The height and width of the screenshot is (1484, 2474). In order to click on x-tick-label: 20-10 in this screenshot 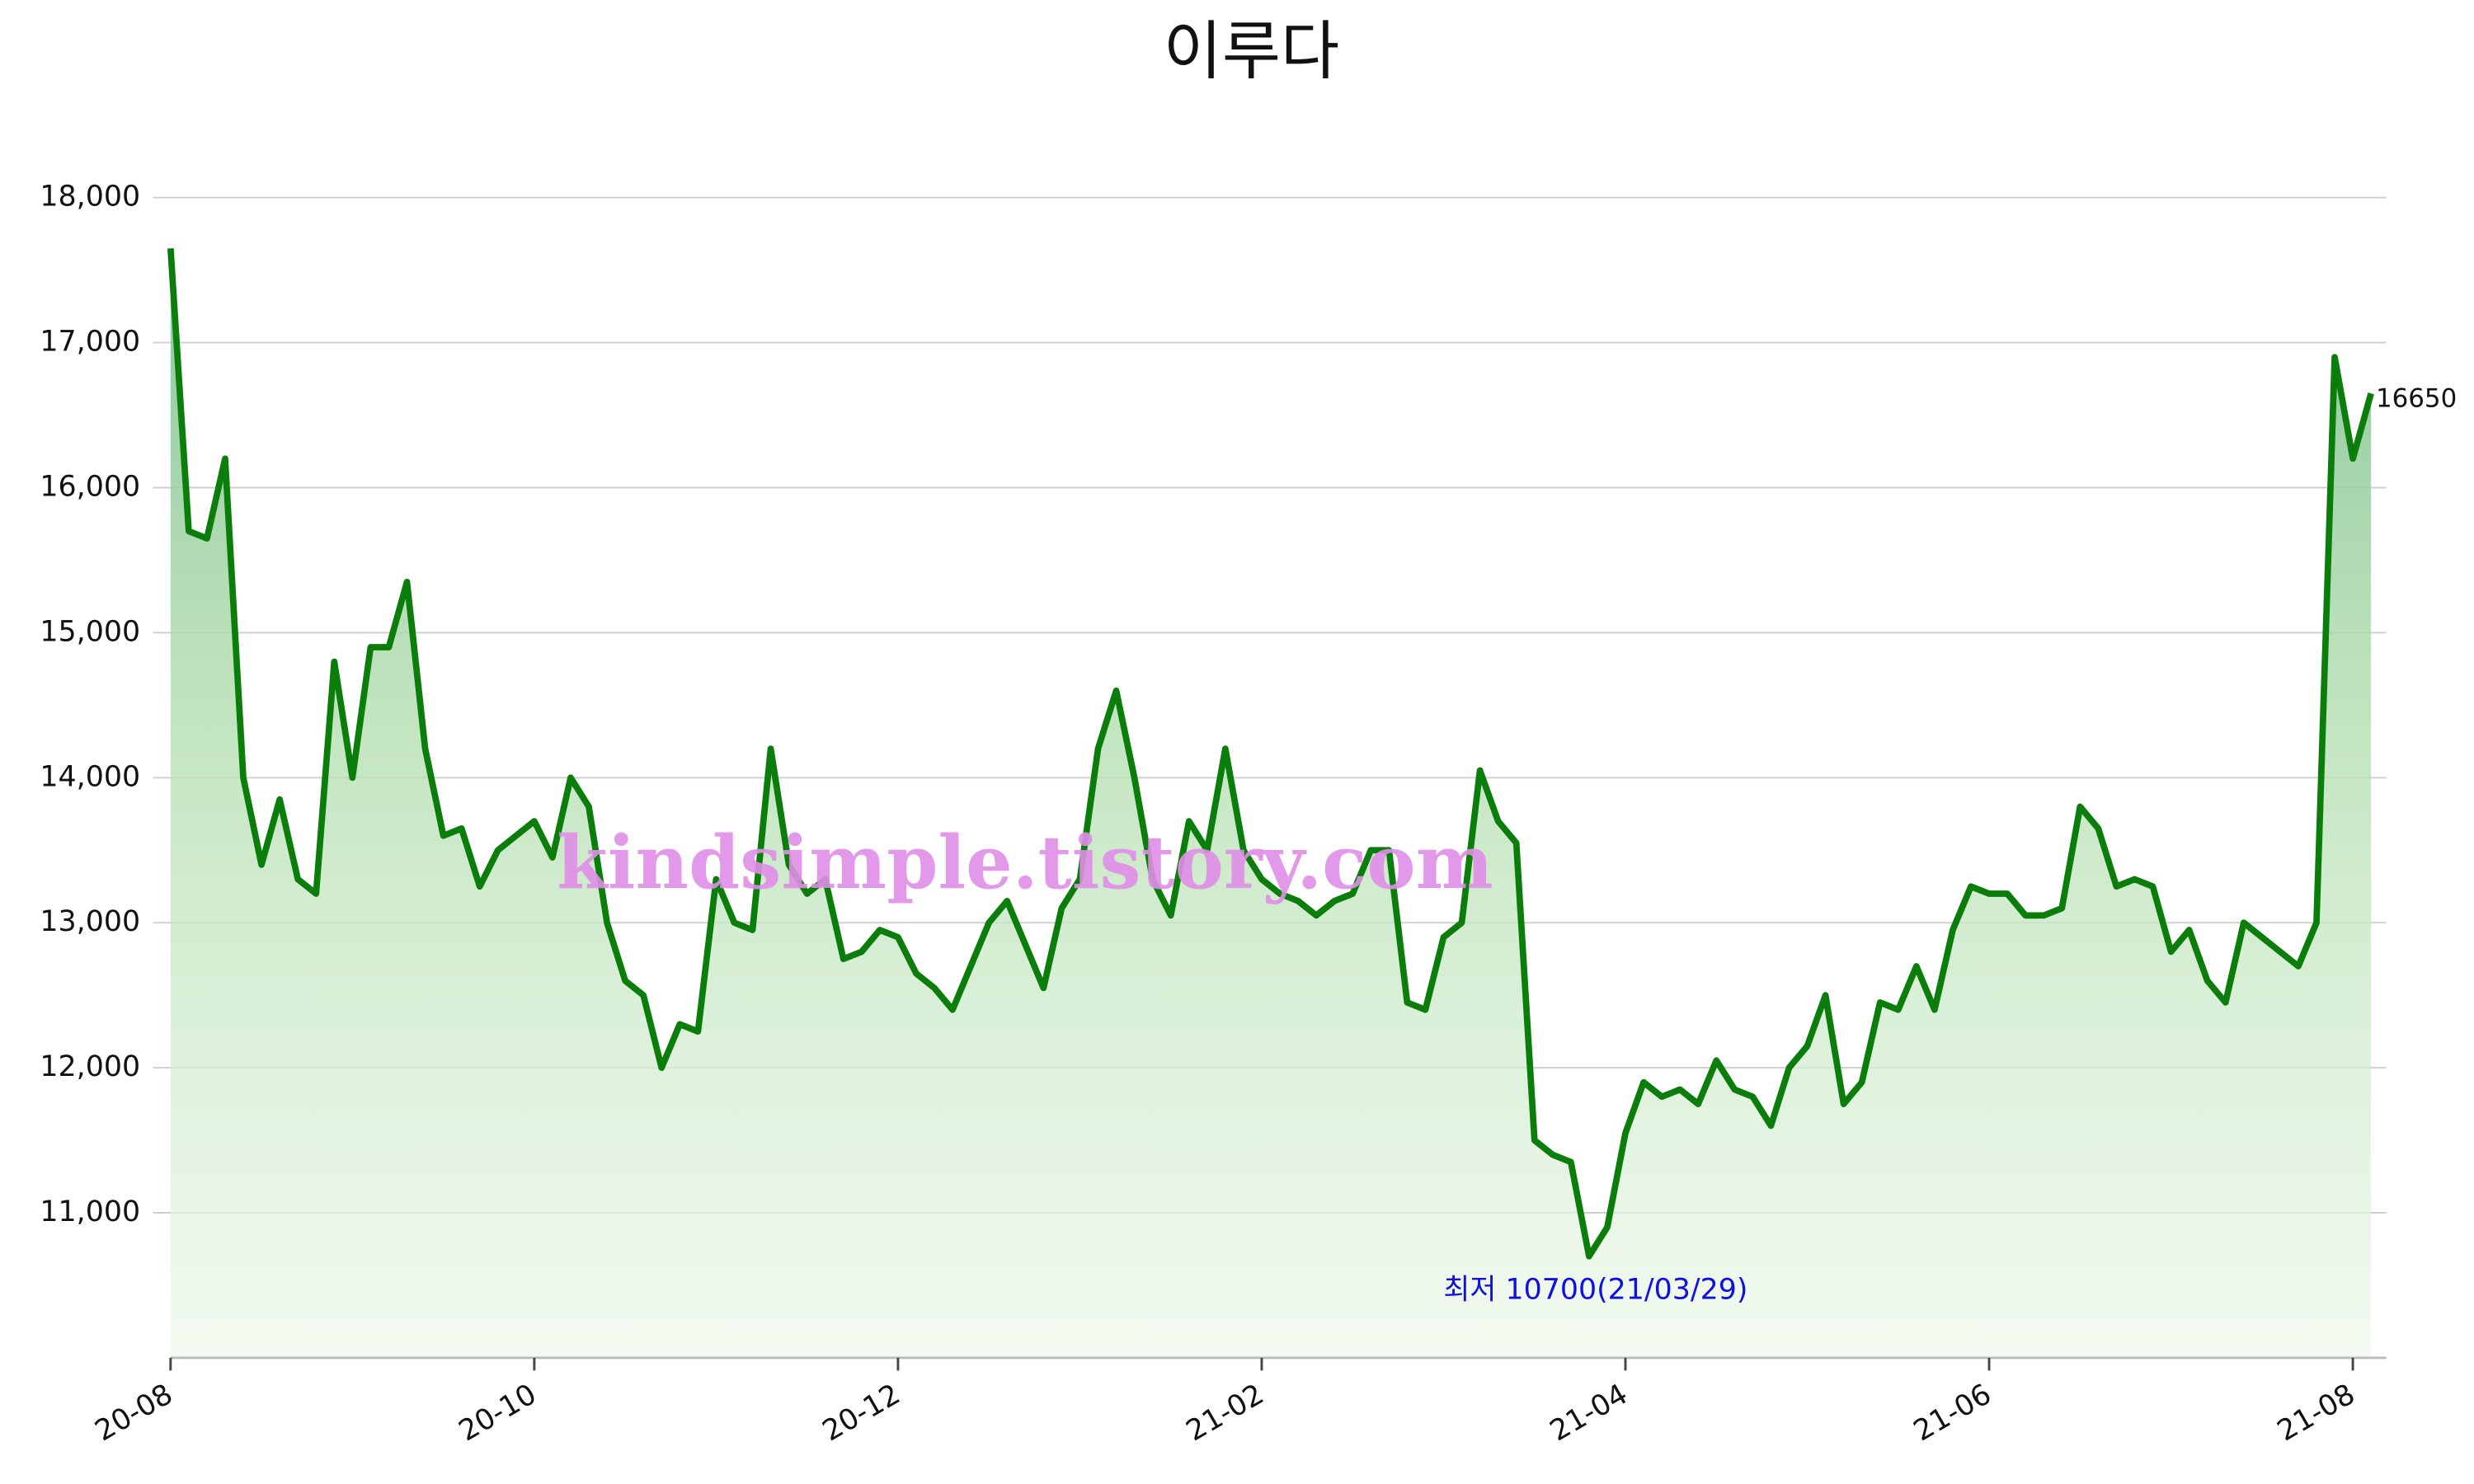, I will do `click(498, 1413)`.